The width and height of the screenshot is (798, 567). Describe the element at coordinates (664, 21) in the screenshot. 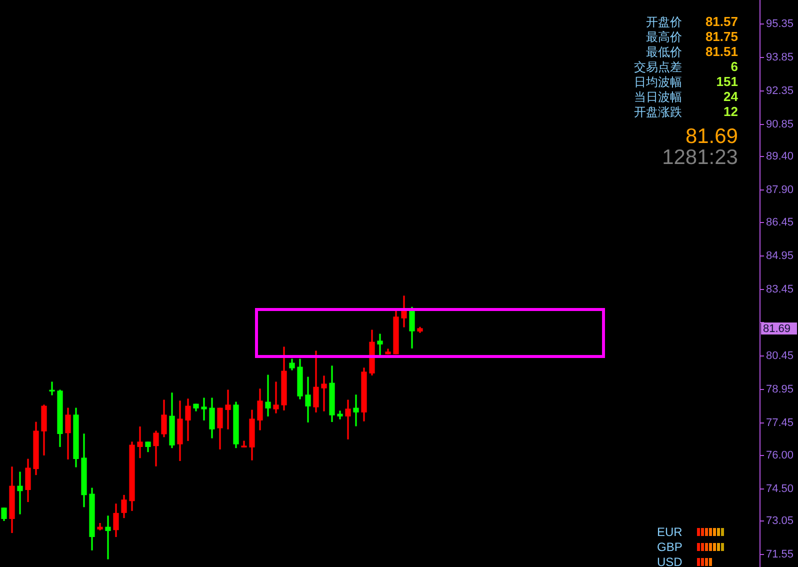

I see `annotation: 开盘价` at that location.